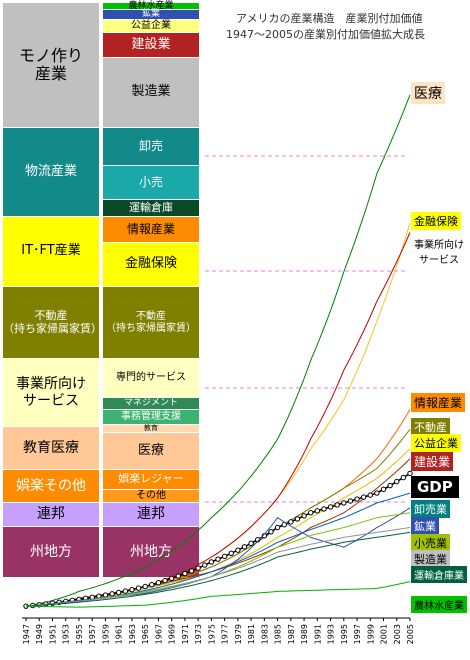 This screenshot has width=470, height=660. I want to click on x-tick-label: 1961, so click(119, 634).